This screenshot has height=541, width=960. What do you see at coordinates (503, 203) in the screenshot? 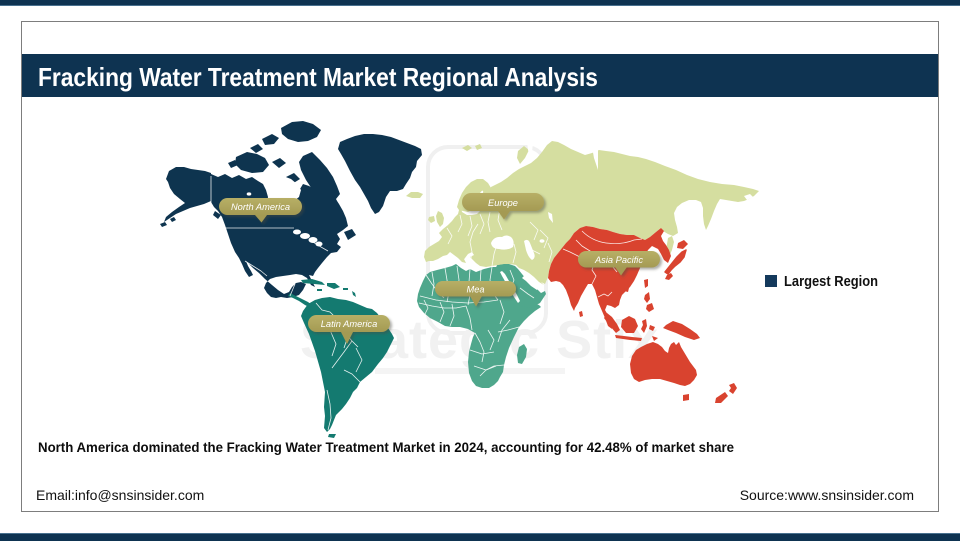
I see `svg-text: Europe` at bounding box center [503, 203].